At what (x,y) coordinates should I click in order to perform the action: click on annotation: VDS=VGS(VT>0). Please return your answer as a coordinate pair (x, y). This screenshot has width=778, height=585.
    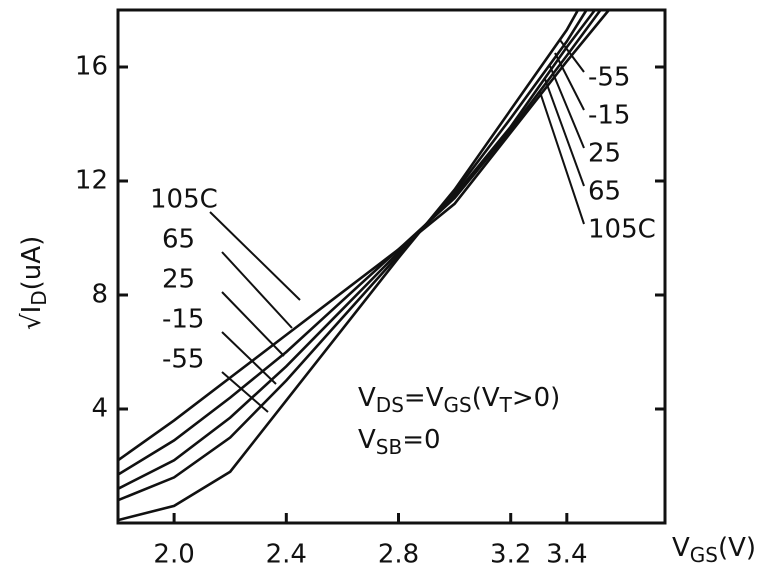
    Looking at the image, I should click on (459, 400).